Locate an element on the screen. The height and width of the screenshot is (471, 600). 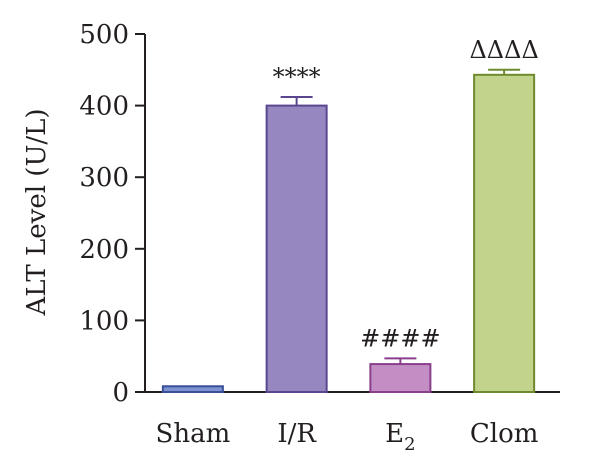
y-tick-label: 0 is located at coordinates (120, 393).